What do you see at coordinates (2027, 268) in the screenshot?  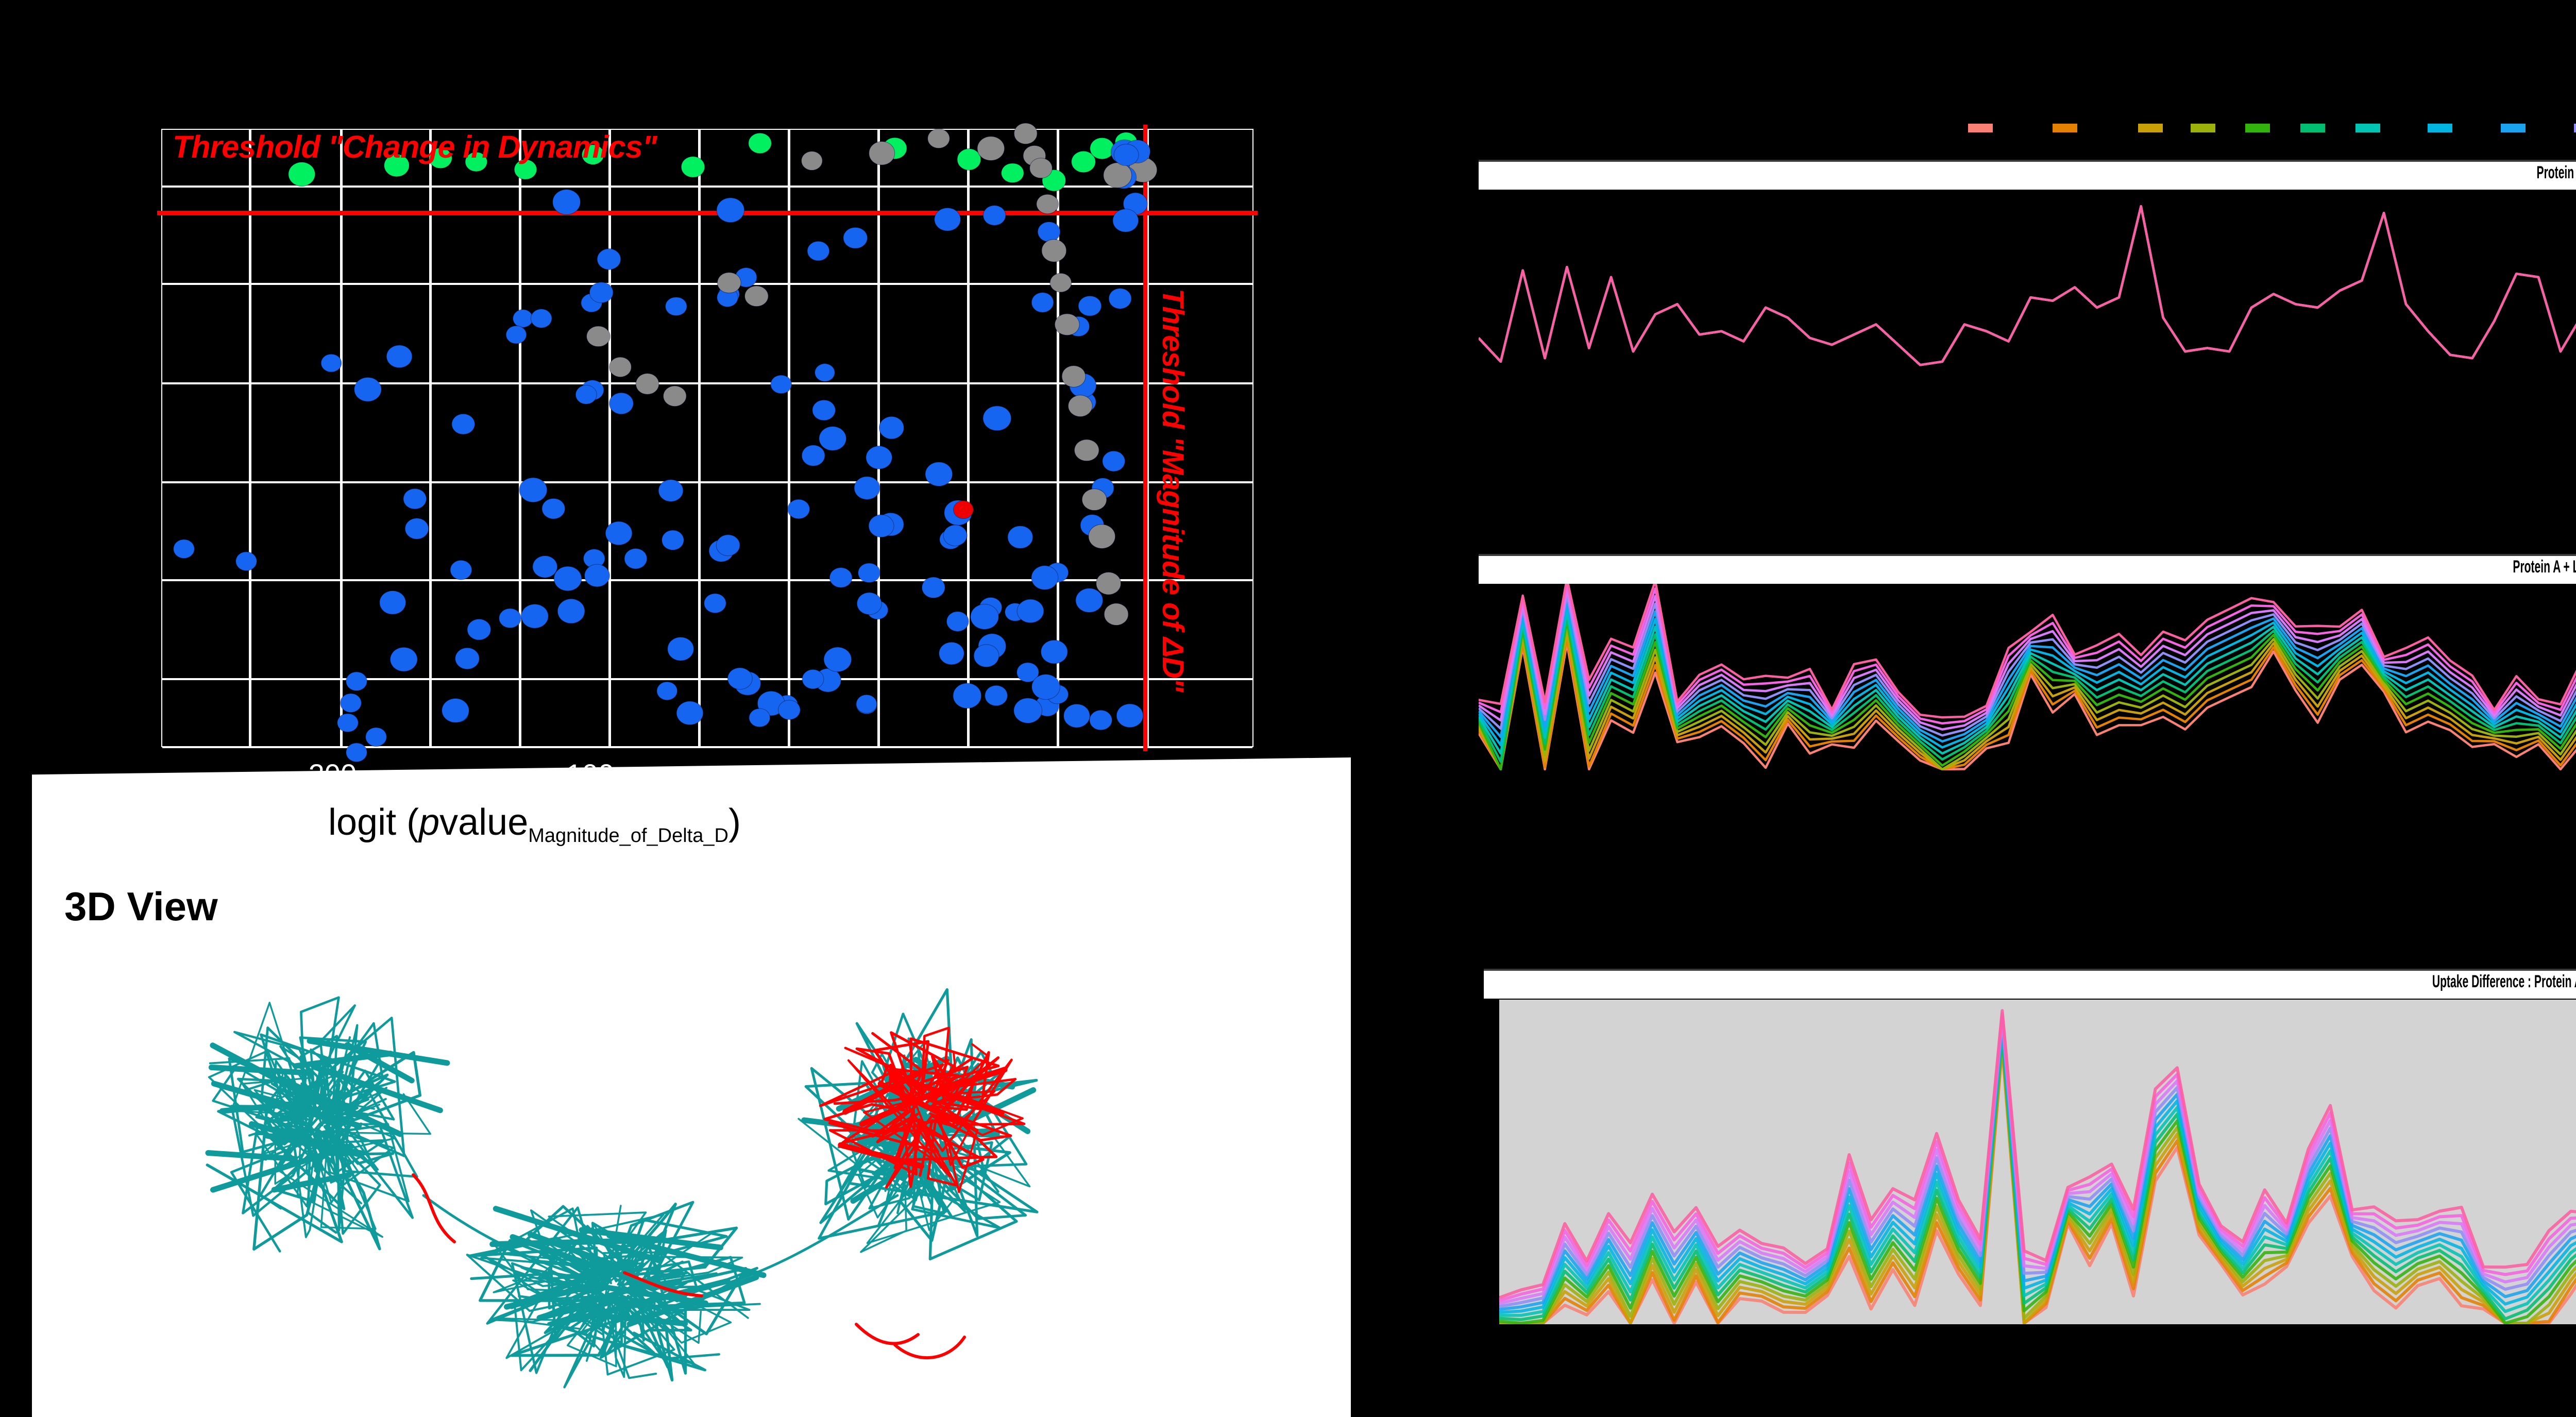 I see `plot-panel-protein-a: Protein A` at bounding box center [2027, 268].